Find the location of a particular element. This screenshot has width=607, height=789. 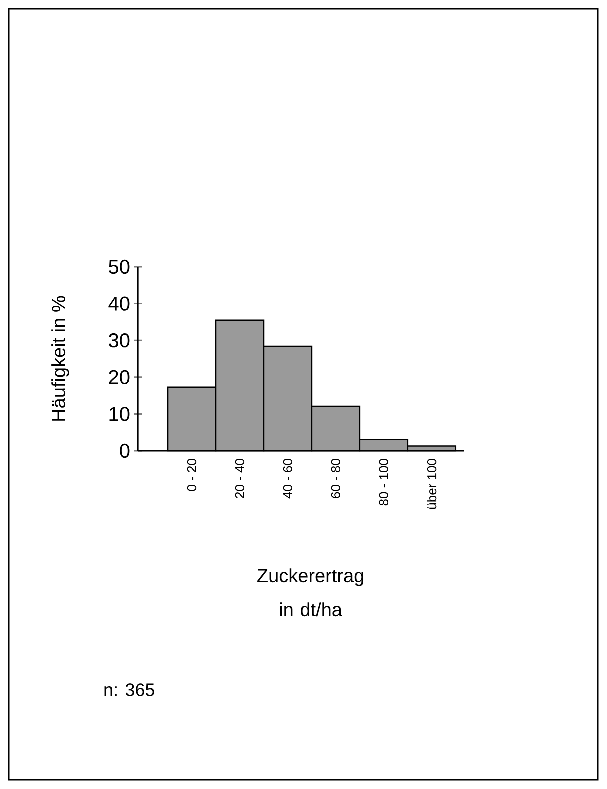

x-tick-label: 80 - 100 is located at coordinates (384, 482).